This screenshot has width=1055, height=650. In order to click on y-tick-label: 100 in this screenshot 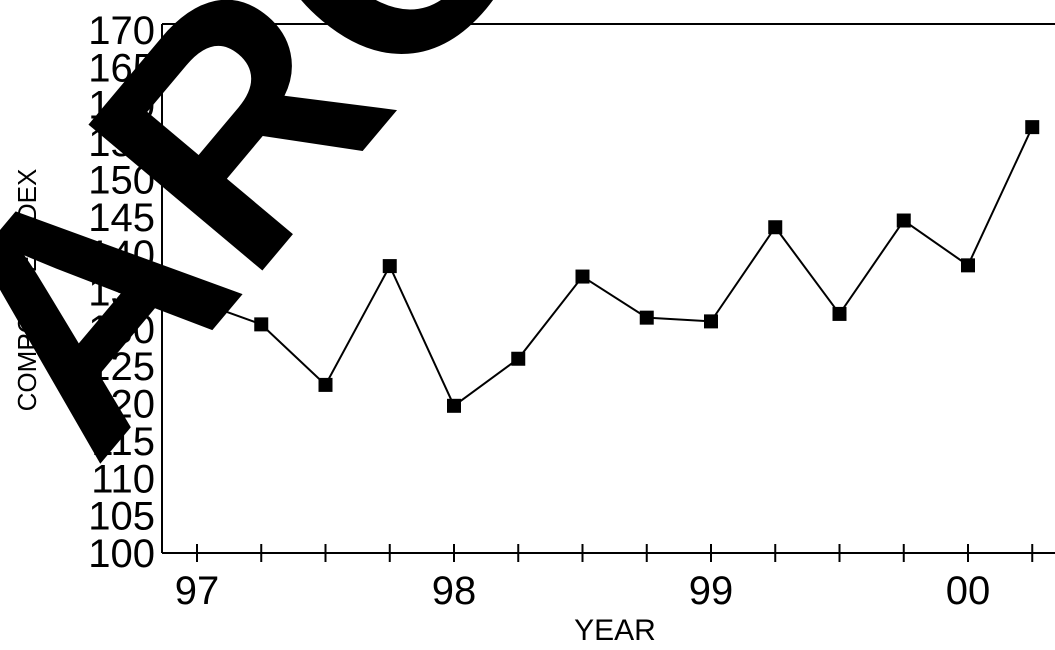, I will do `click(121, 554)`.